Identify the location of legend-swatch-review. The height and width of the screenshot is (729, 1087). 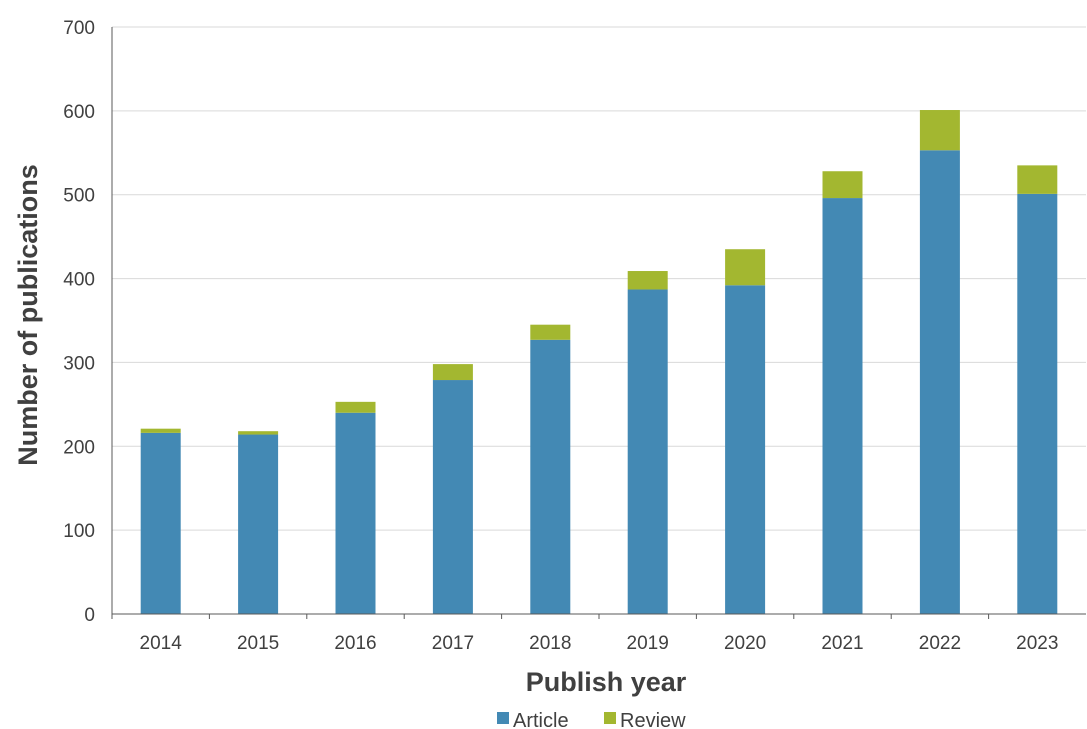
(610, 718).